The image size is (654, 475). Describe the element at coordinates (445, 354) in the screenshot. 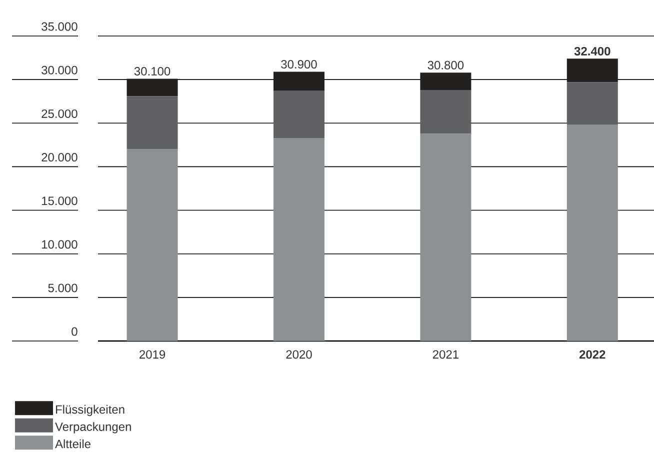

I see `x-tick-label: 2021` at that location.